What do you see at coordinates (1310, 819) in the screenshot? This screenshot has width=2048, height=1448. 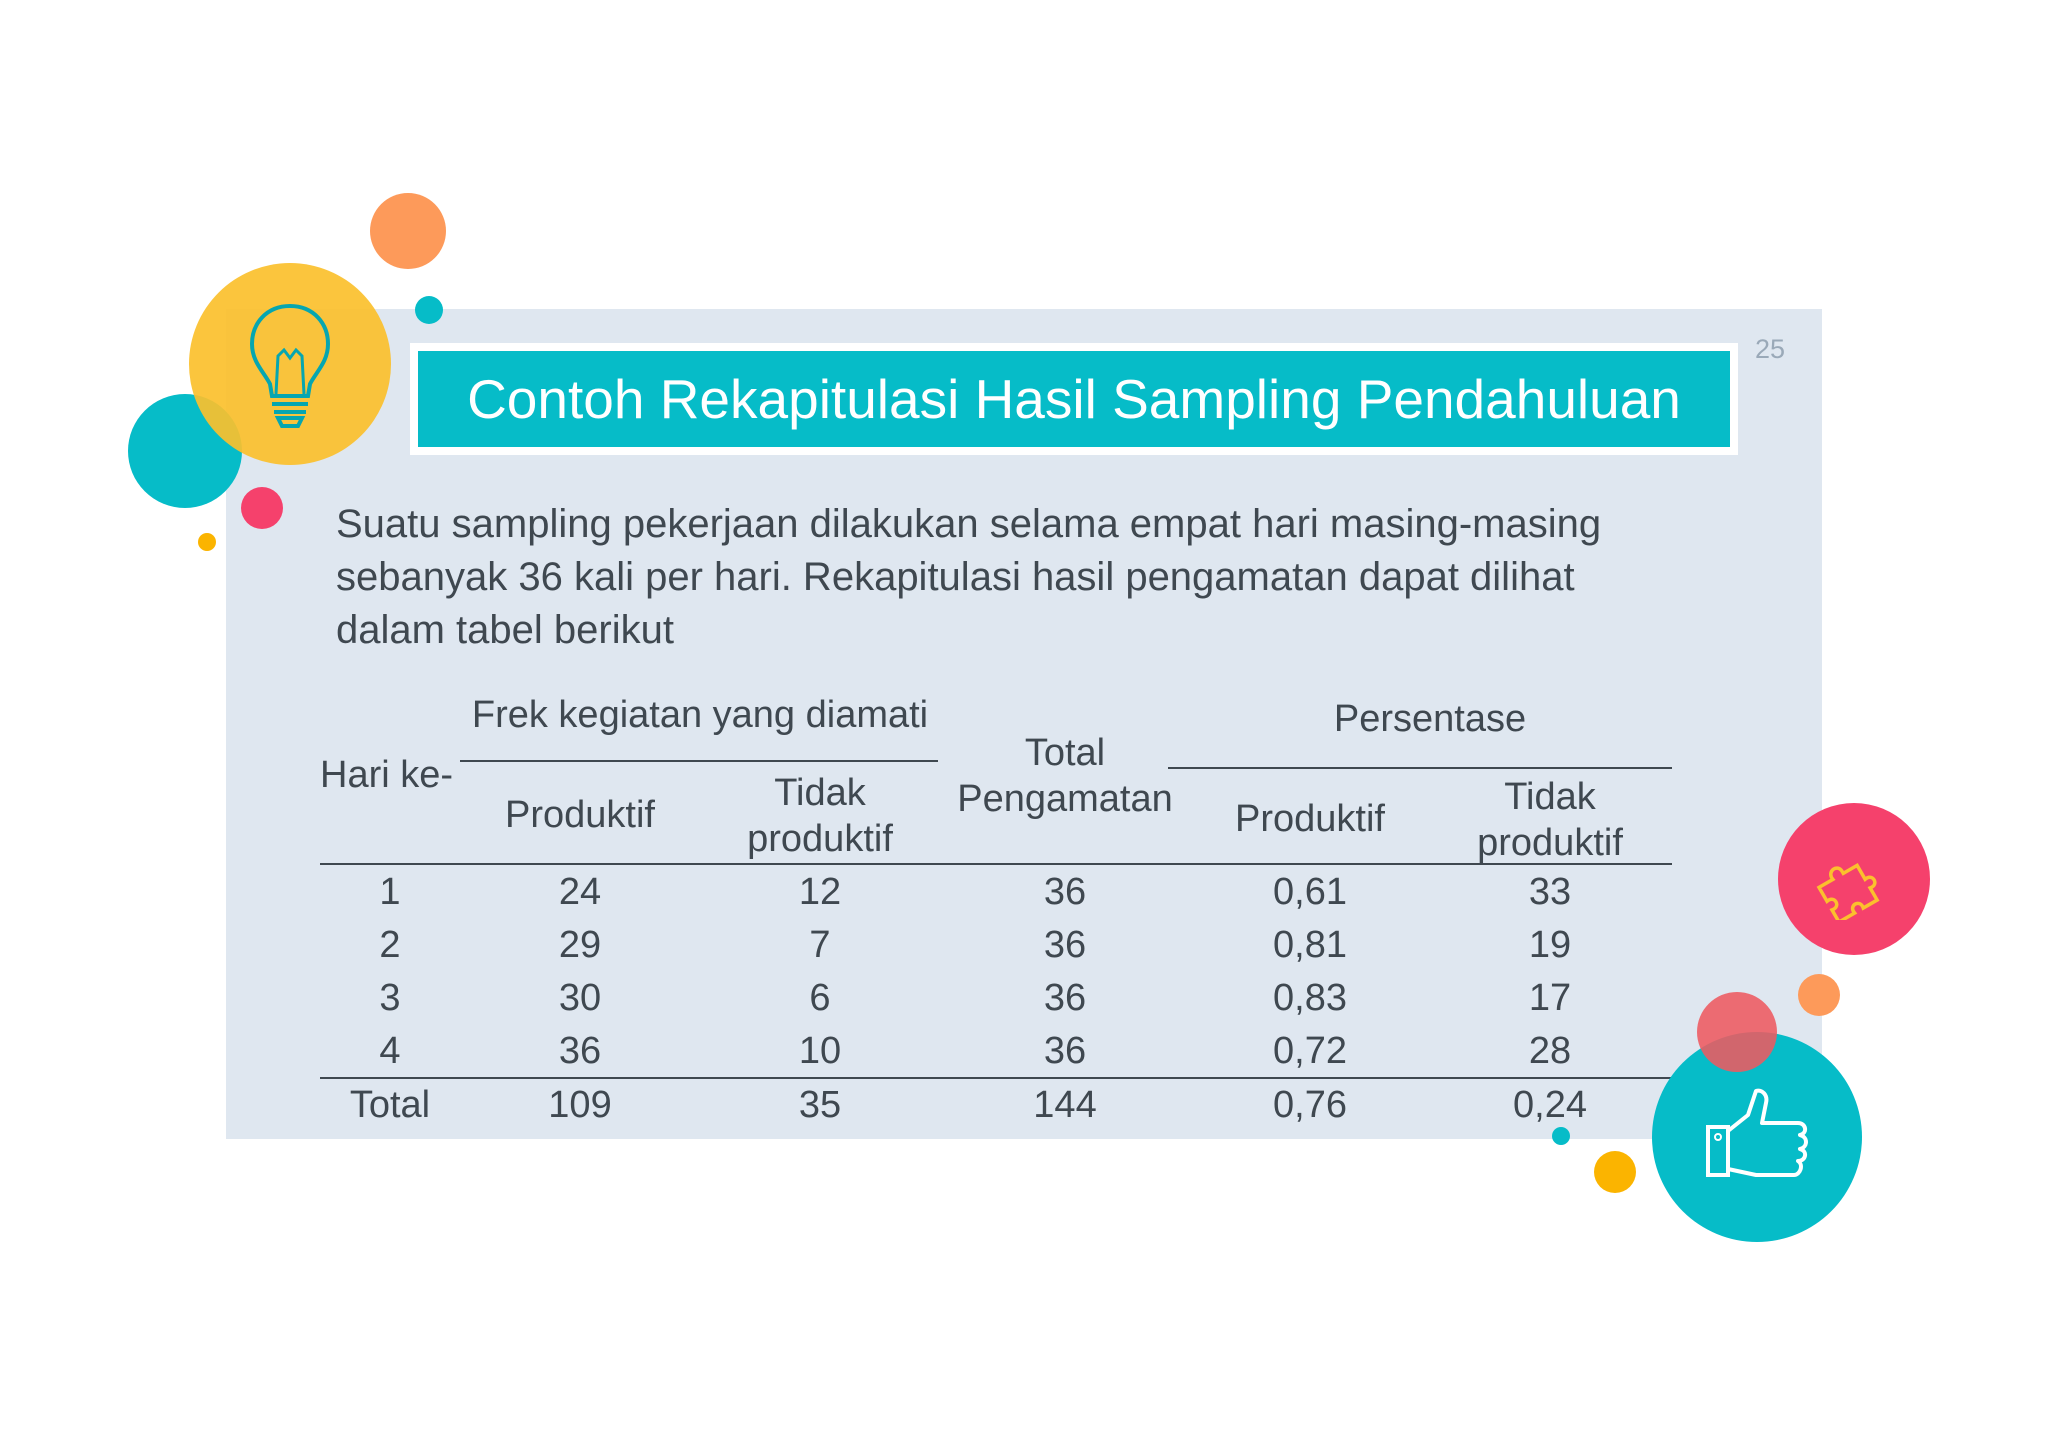 I see `header-persen-produktif: Produktif` at bounding box center [1310, 819].